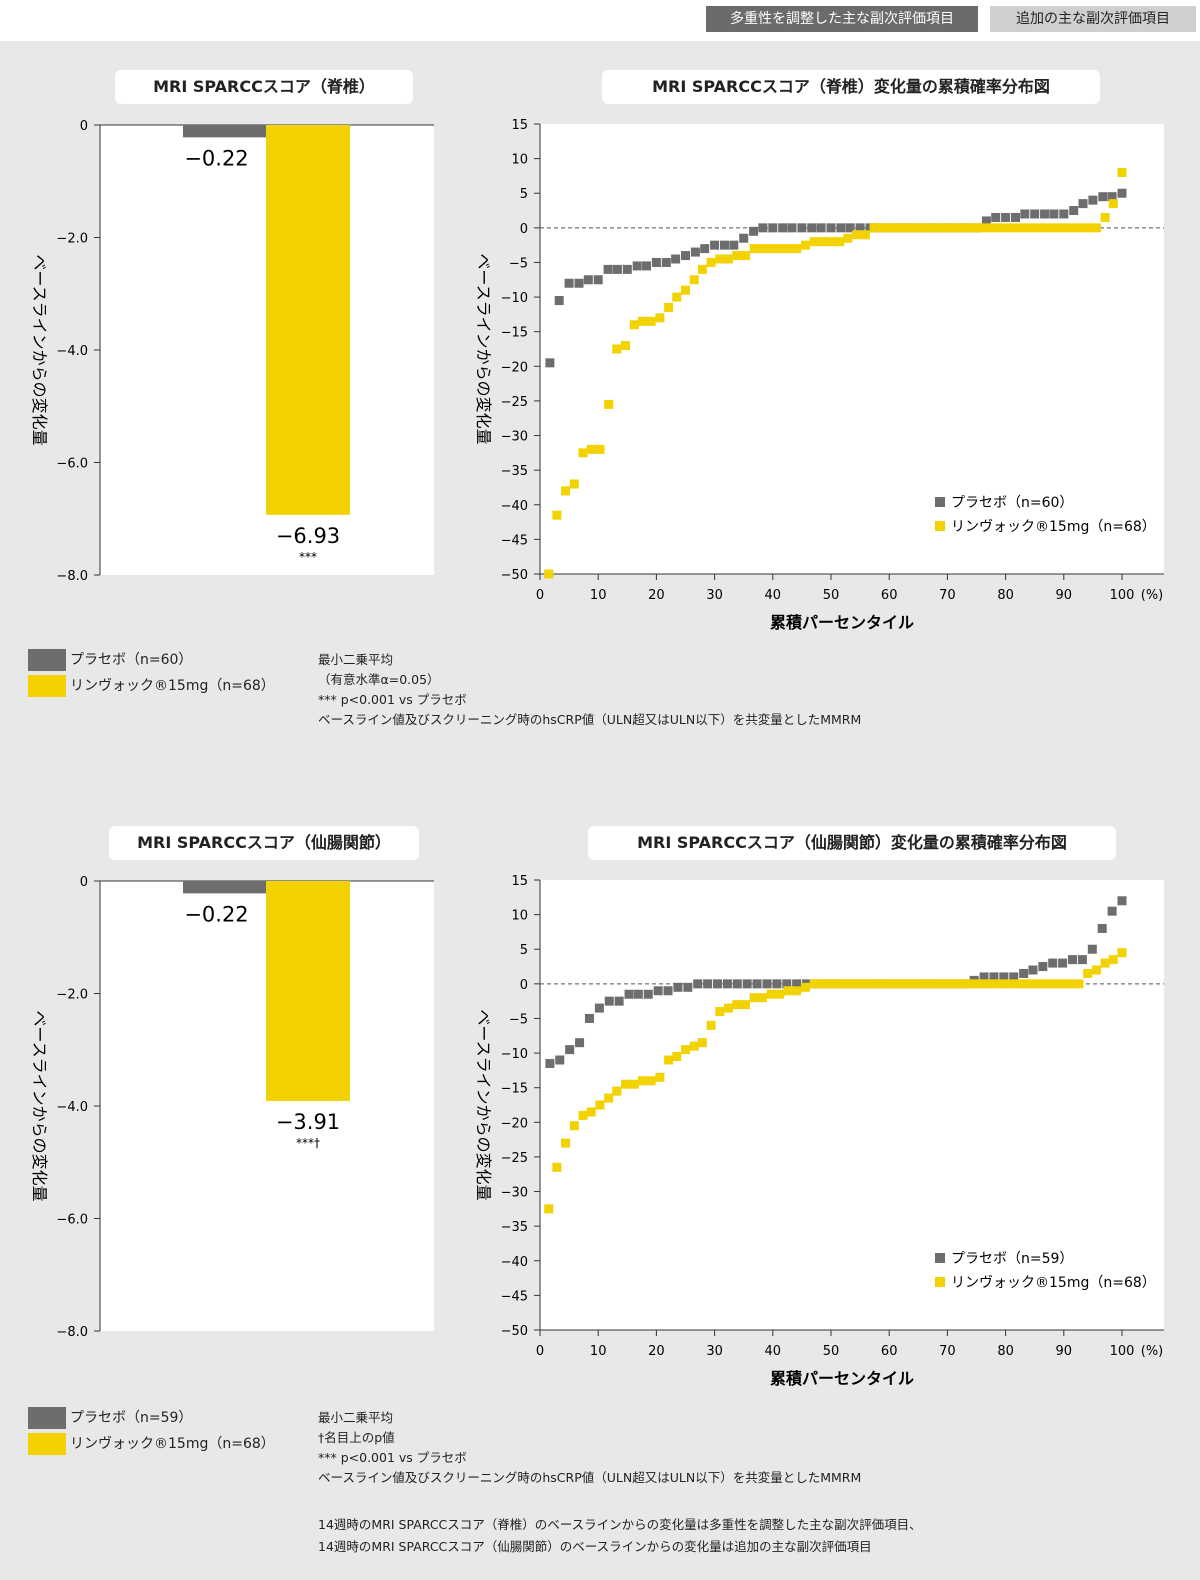 Image resolution: width=1200 pixels, height=1580 pixels. Describe the element at coordinates (392, 699) in the screenshot. I see `note-line: *** p<0.001 vs プラセボ` at that location.